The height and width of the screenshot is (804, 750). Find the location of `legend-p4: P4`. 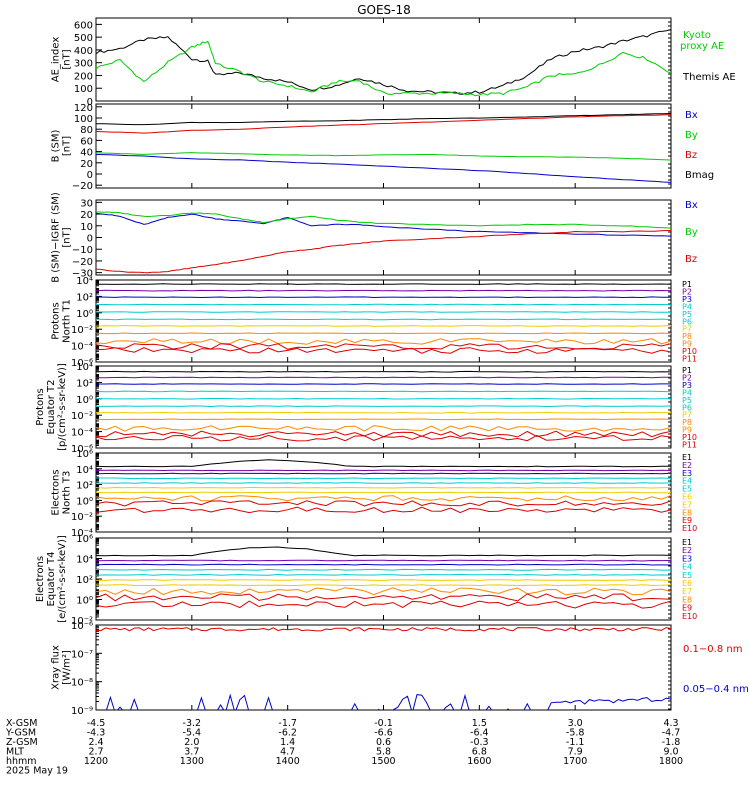

legend-p4: P4 is located at coordinates (687, 392).